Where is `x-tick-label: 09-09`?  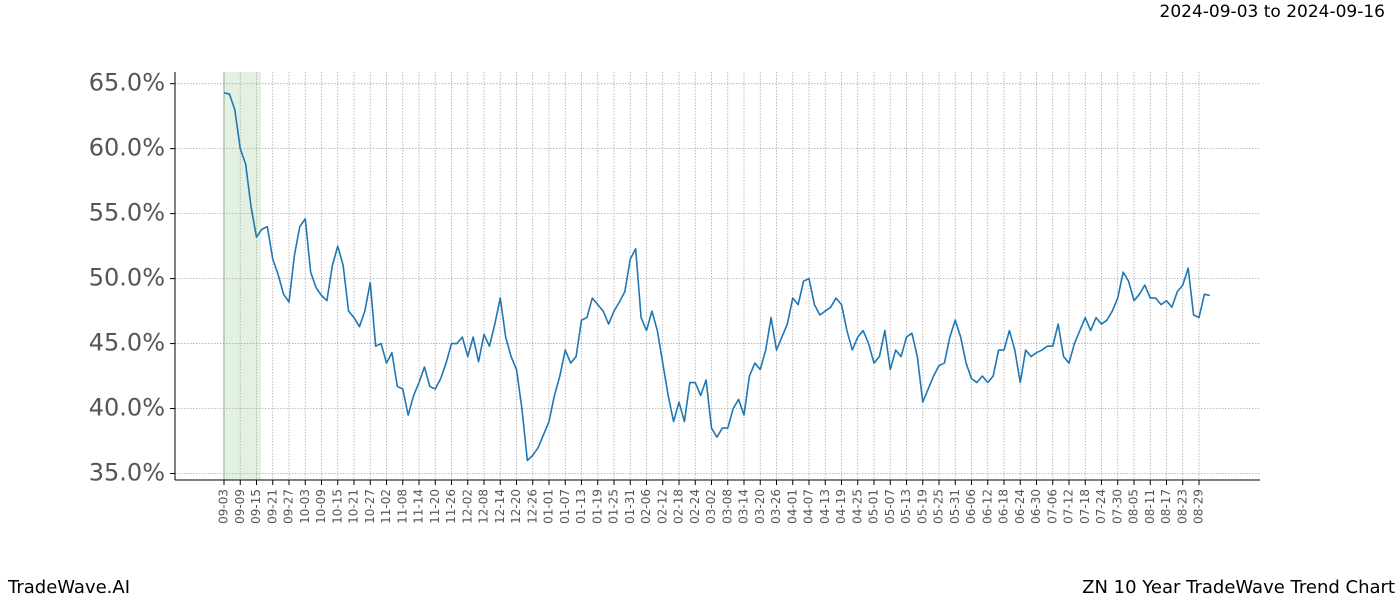 x-tick-label: 09-09 is located at coordinates (240, 506).